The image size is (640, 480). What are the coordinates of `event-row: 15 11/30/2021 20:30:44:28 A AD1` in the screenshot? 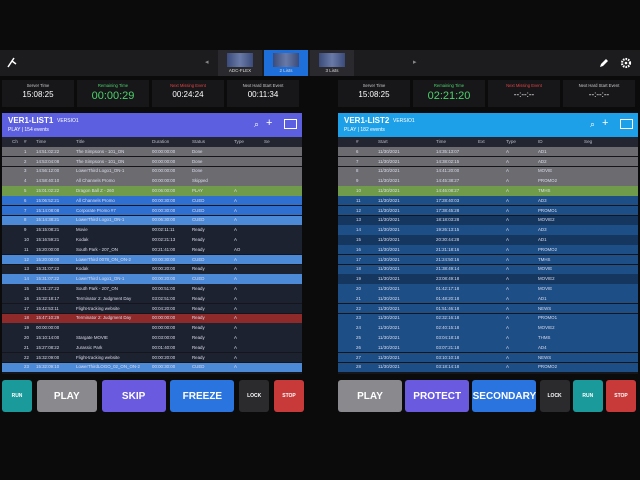 It's located at (488, 240).